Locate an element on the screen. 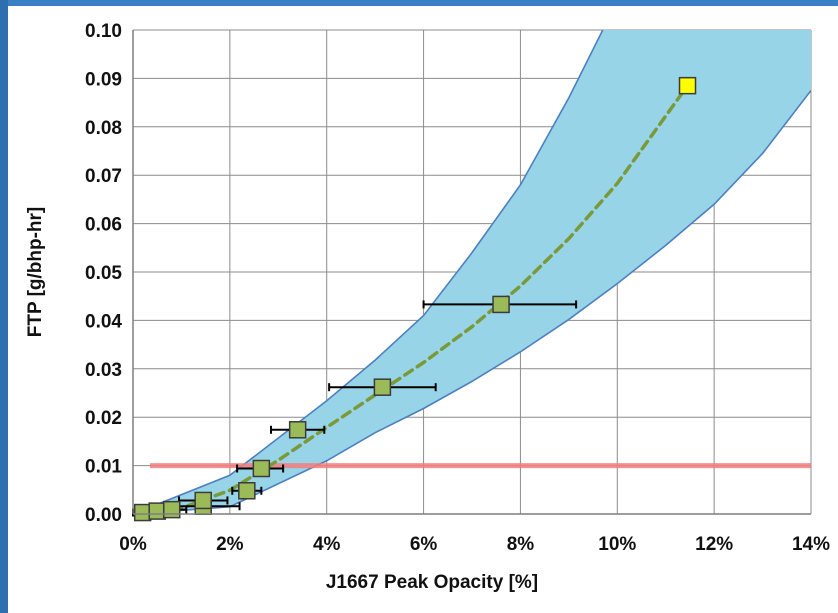 The width and height of the screenshot is (838, 613). y-tick-label-10: 0.10 is located at coordinates (103, 31).